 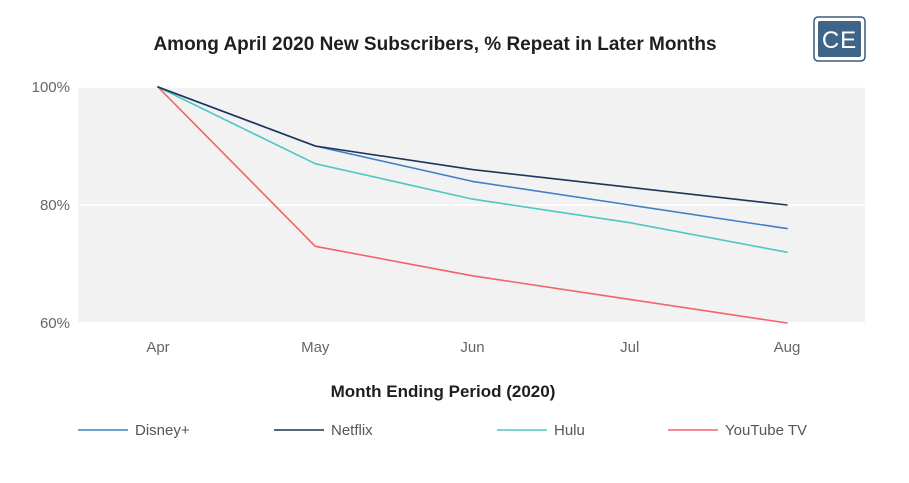 I want to click on legend-item-netflix: Netflix, so click(x=323, y=430).